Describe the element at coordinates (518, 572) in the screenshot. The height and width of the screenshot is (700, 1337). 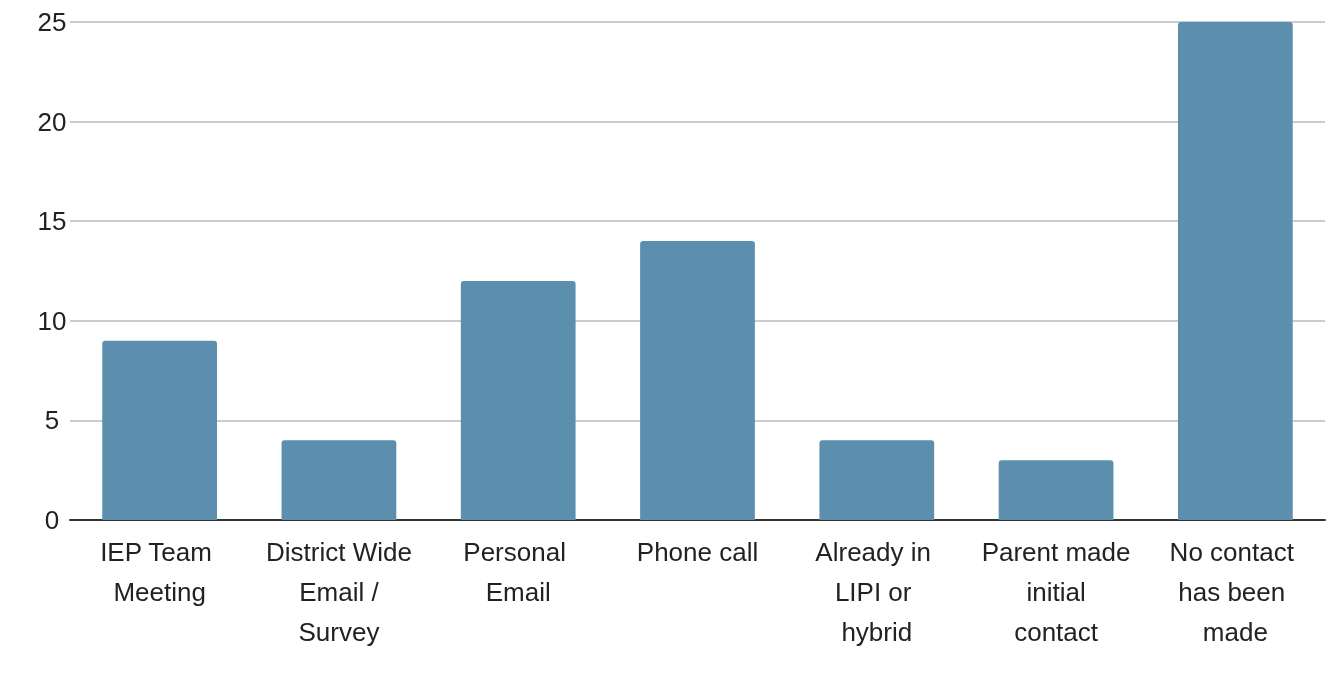
I see `x-tick-label: Personal Email` at that location.